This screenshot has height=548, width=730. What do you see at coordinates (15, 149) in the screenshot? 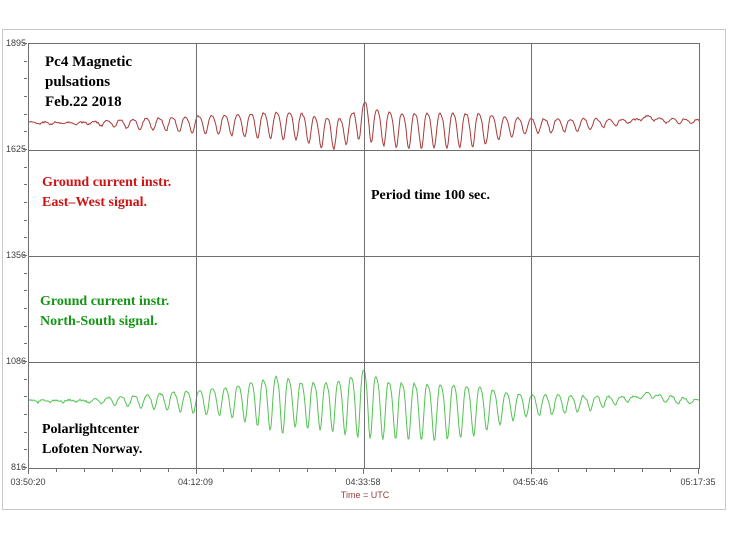
I see `y-axis-tick-label: 1625` at bounding box center [15, 149].